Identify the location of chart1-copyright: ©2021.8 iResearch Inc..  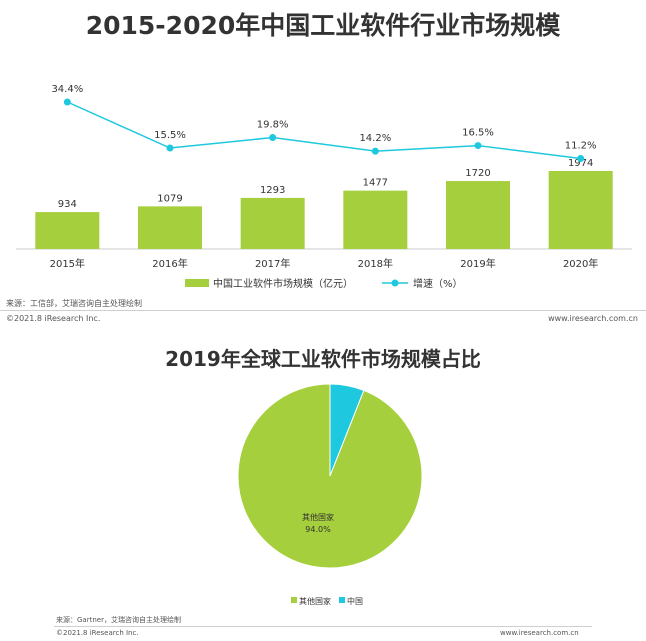
(53, 318).